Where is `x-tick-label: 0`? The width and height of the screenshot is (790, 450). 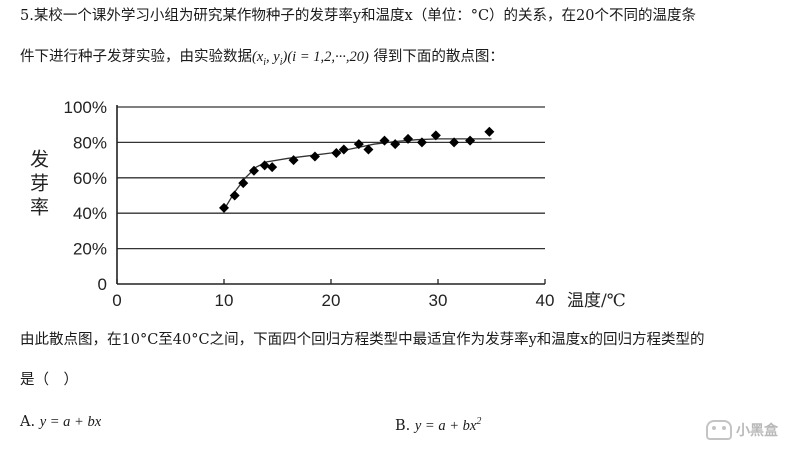
x-tick-label: 0 is located at coordinates (116, 300).